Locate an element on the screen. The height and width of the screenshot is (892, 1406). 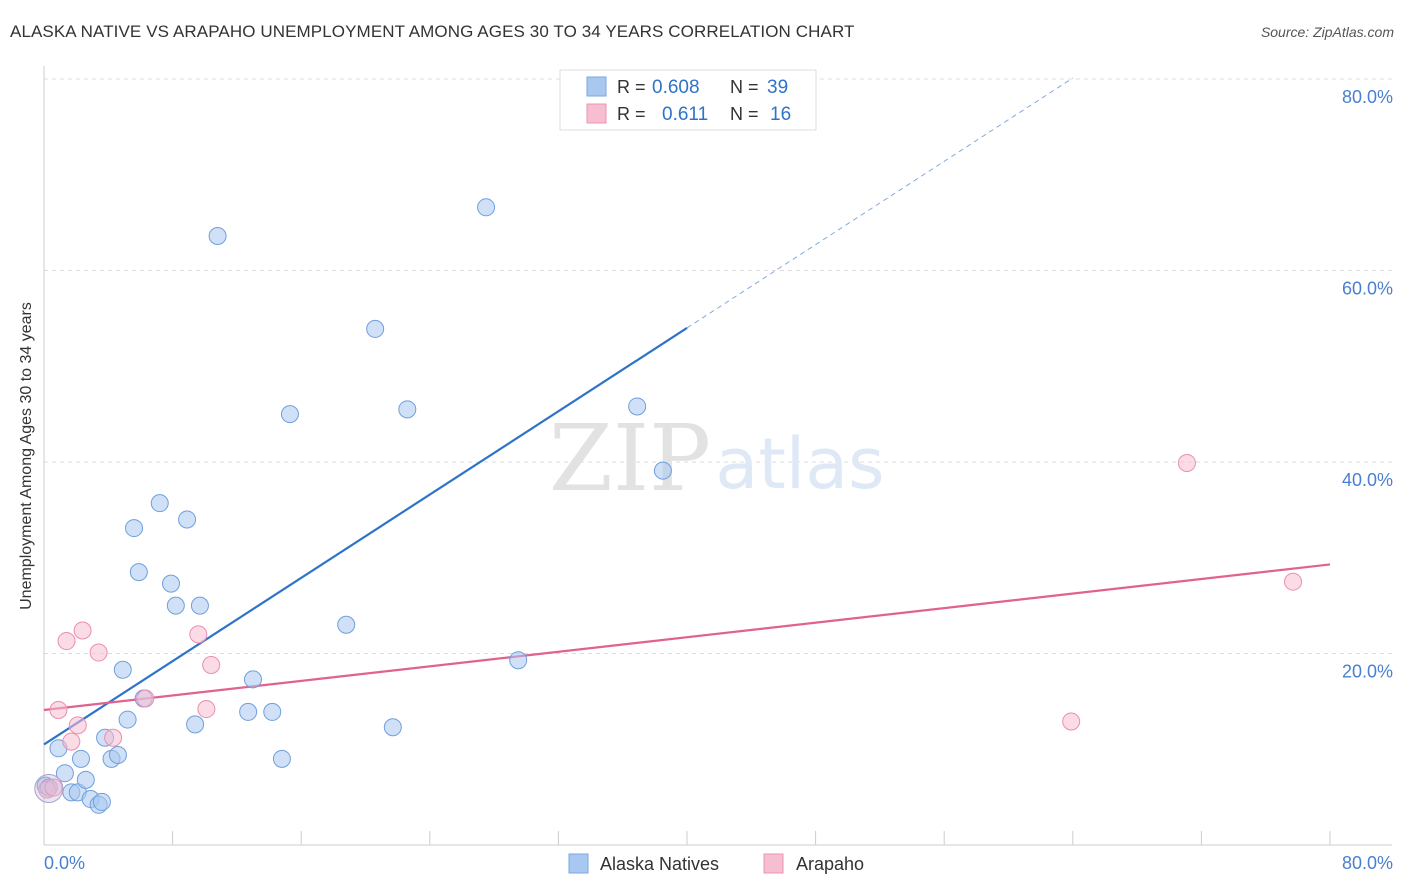
series-legend-label-arapaho: Arapaho is located at coordinates (830, 864).